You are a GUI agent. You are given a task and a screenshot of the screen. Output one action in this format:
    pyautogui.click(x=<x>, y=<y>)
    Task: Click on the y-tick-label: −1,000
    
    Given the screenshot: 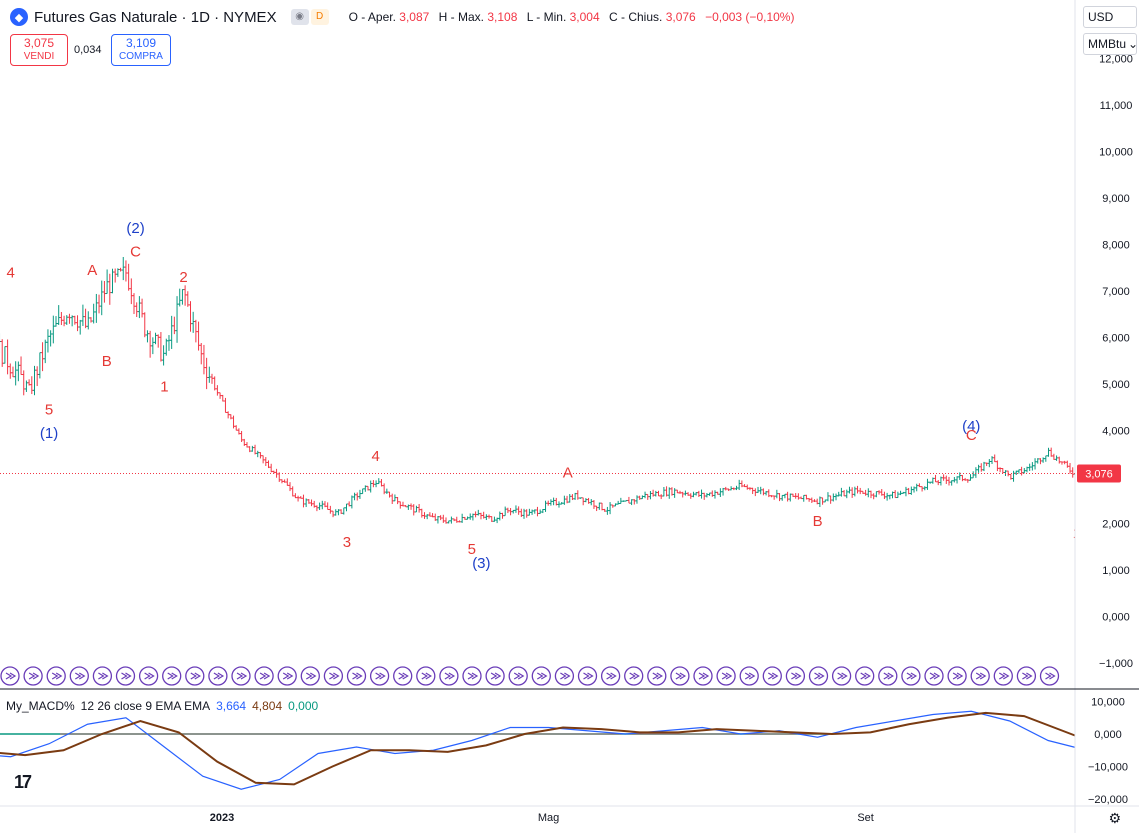 What is the action you would take?
    pyautogui.click(x=1116, y=664)
    